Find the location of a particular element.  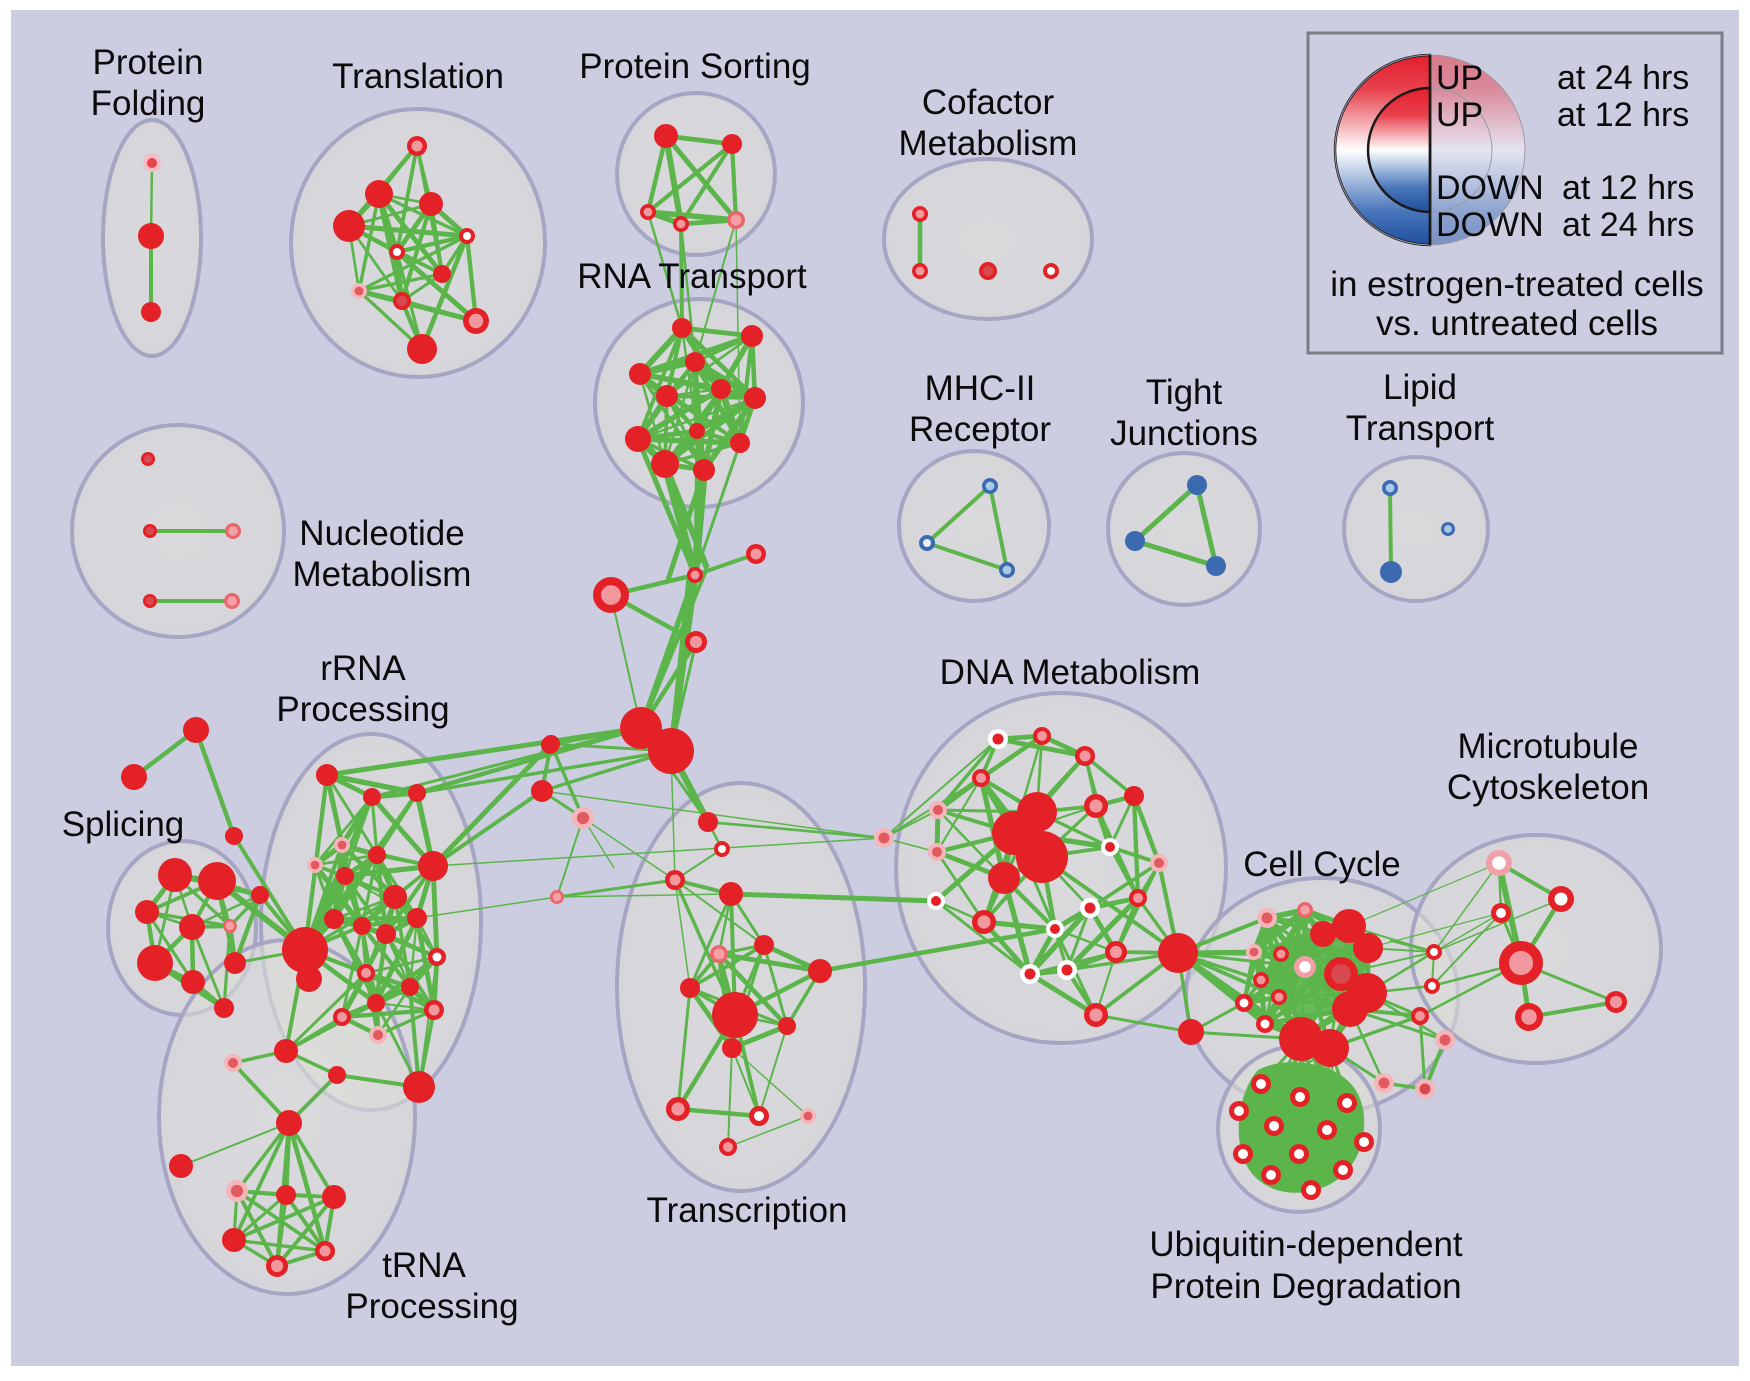

svg-text: Transport is located at coordinates (1420, 428).